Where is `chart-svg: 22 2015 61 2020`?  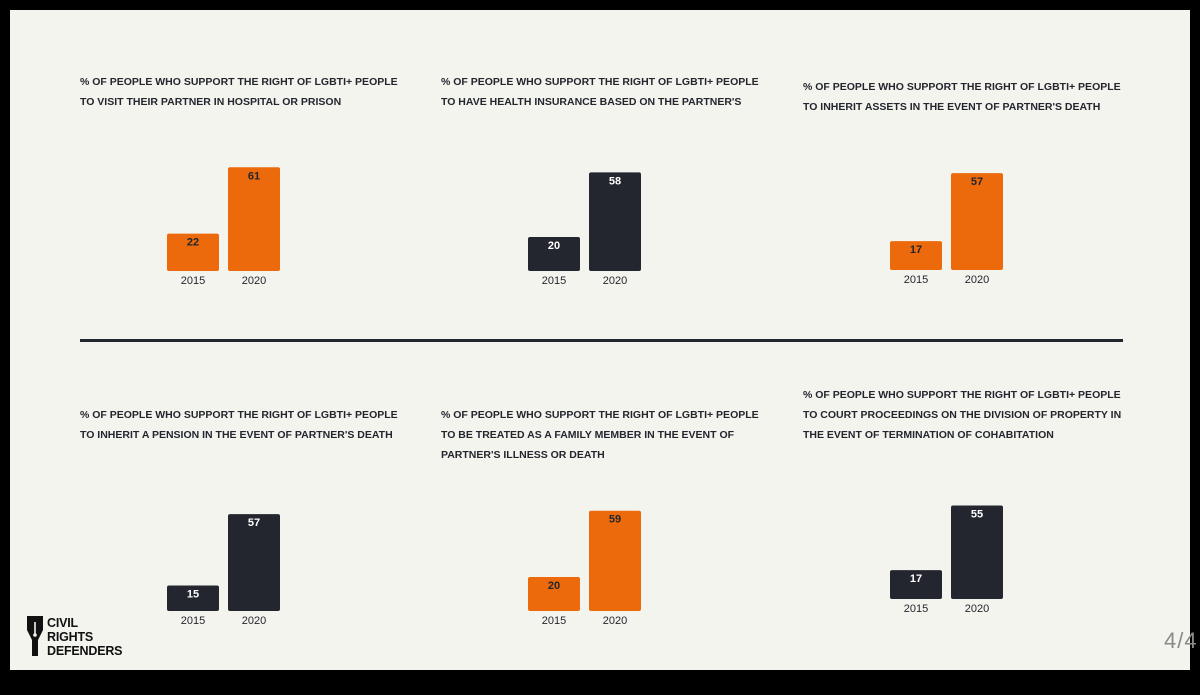 chart-svg: 22 2015 61 2020 is located at coordinates (223, 227).